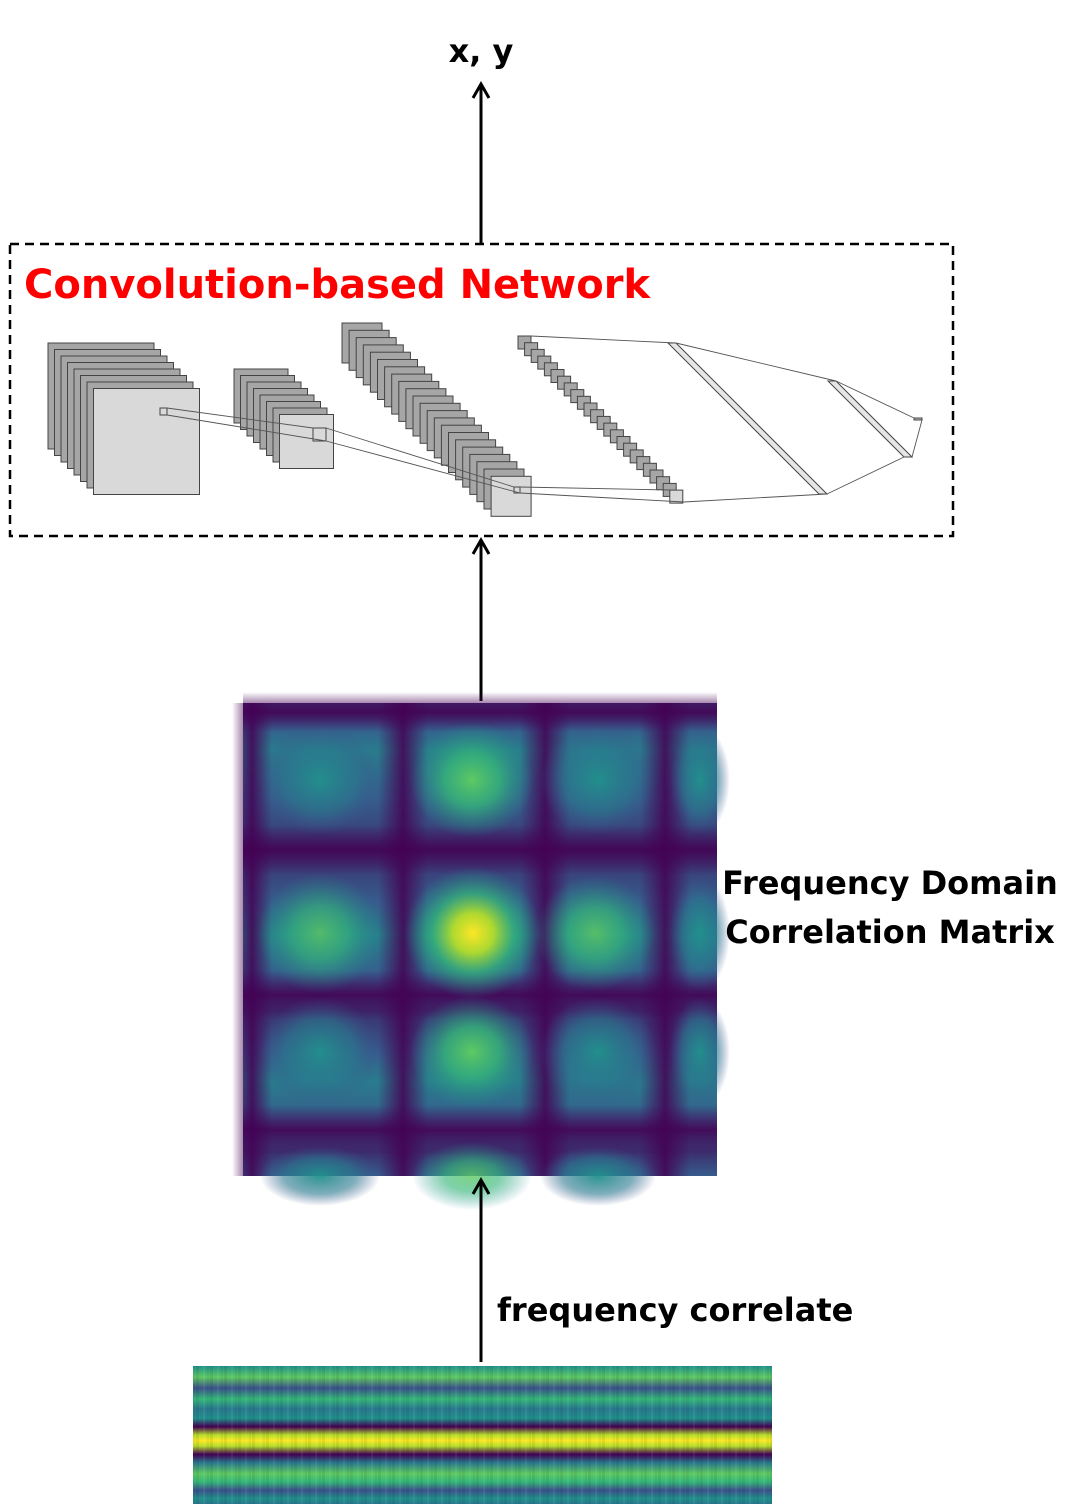  Describe the element at coordinates (675, 1310) in the screenshot. I see `edge-label: frequency correlate` at that location.